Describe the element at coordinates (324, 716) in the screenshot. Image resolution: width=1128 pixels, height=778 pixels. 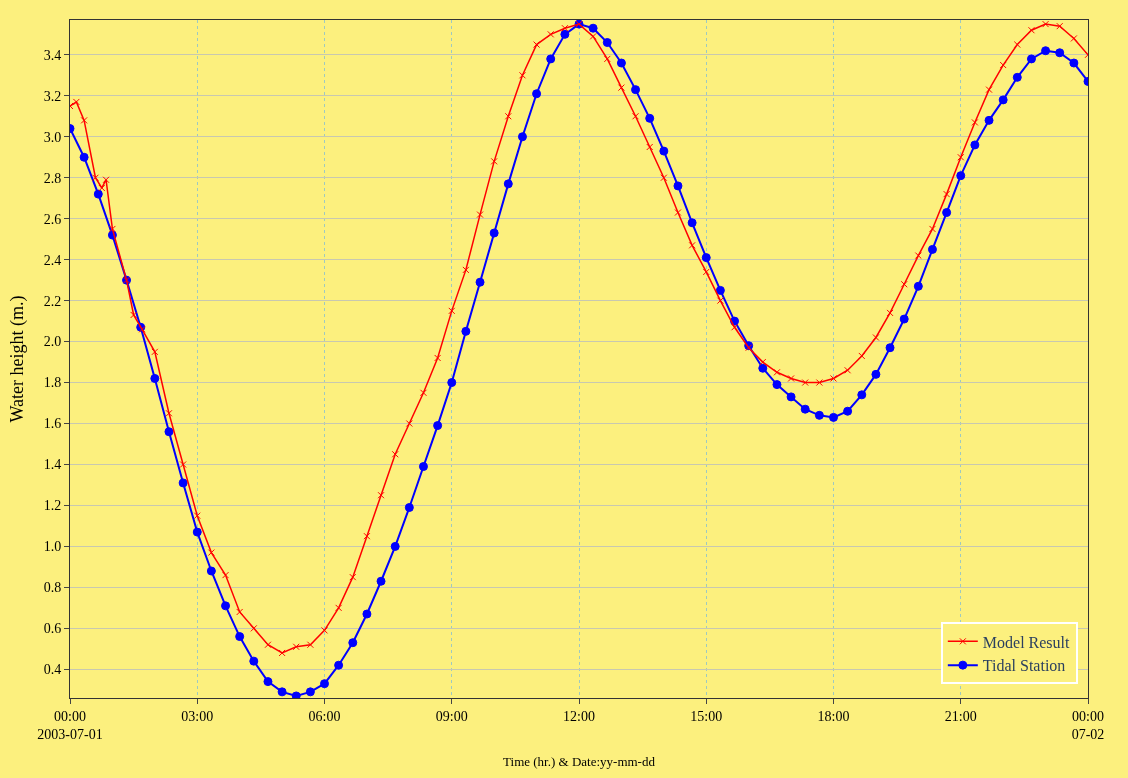
I see `x-tick-label: 06:00` at that location.